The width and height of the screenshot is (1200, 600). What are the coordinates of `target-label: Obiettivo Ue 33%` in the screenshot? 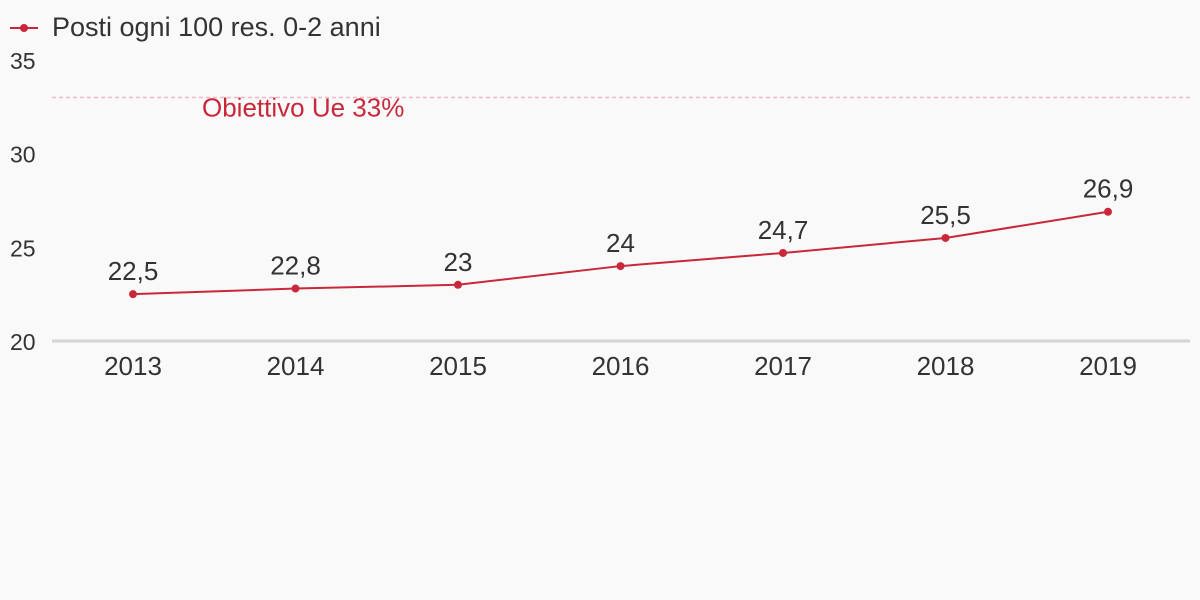 It's located at (303, 107).